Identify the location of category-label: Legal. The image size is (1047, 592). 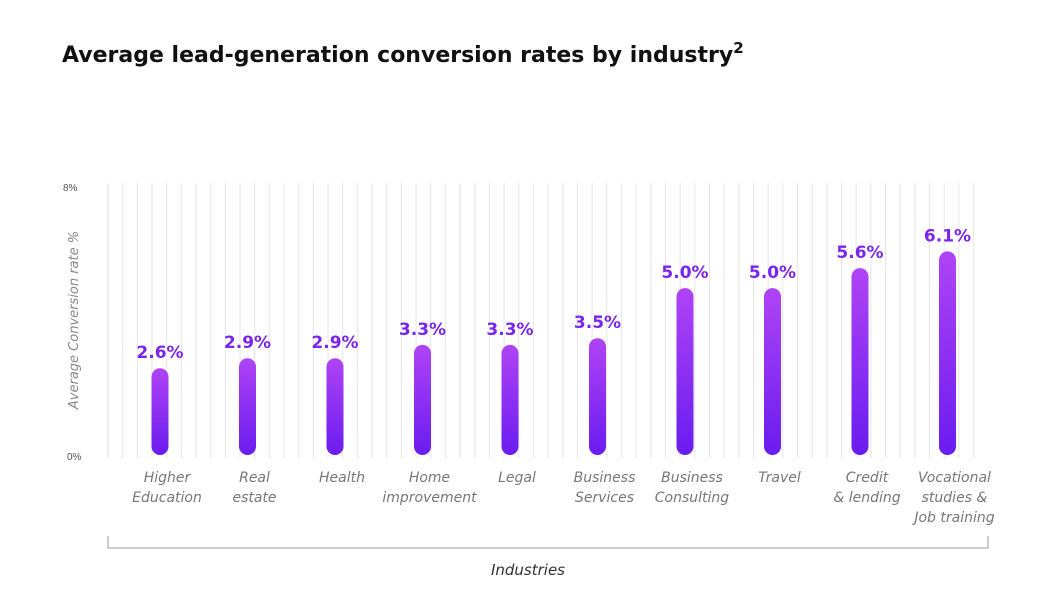
(517, 478).